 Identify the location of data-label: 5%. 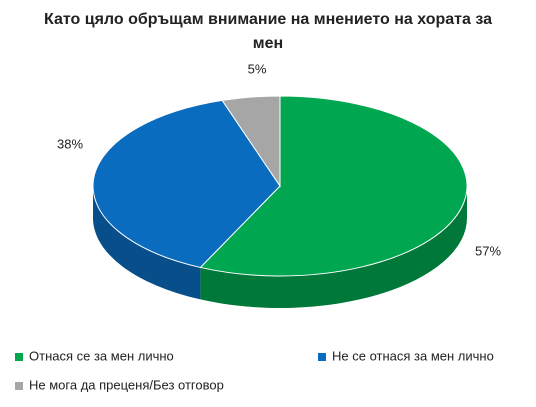
(257, 68).